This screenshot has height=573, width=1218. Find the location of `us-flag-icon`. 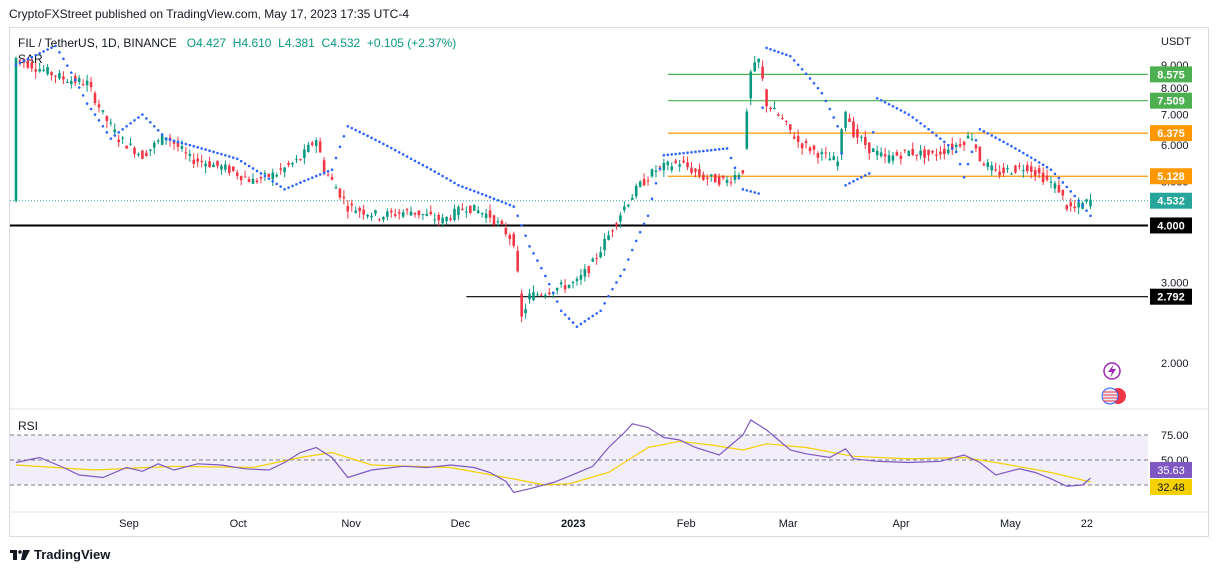

us-flag-icon is located at coordinates (1110, 396).